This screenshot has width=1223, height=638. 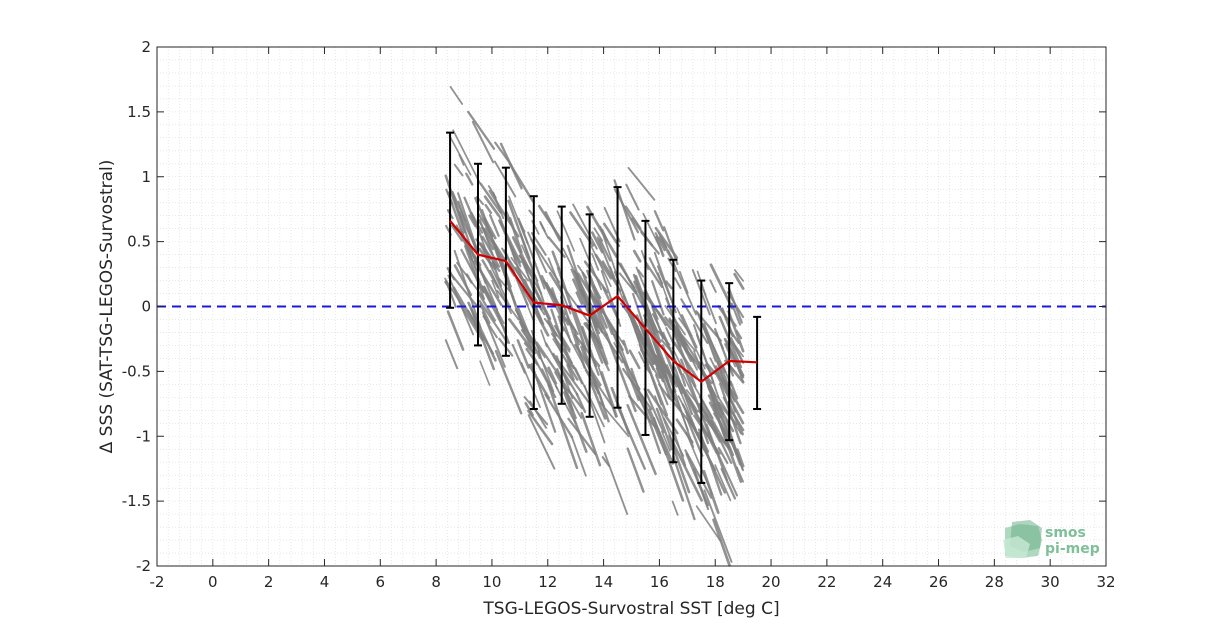 What do you see at coordinates (771, 582) in the screenshot?
I see `x-tick-label: 20` at bounding box center [771, 582].